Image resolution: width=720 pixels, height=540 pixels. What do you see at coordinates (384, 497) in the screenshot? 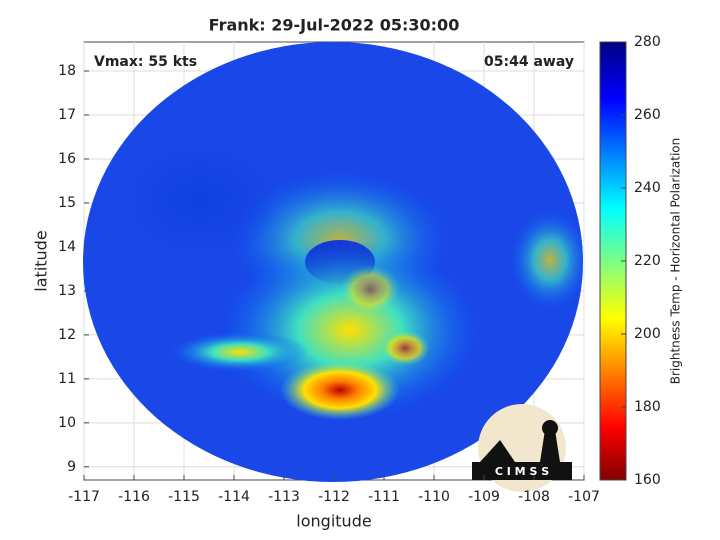
I see `x-tick-label: -111` at bounding box center [384, 497].